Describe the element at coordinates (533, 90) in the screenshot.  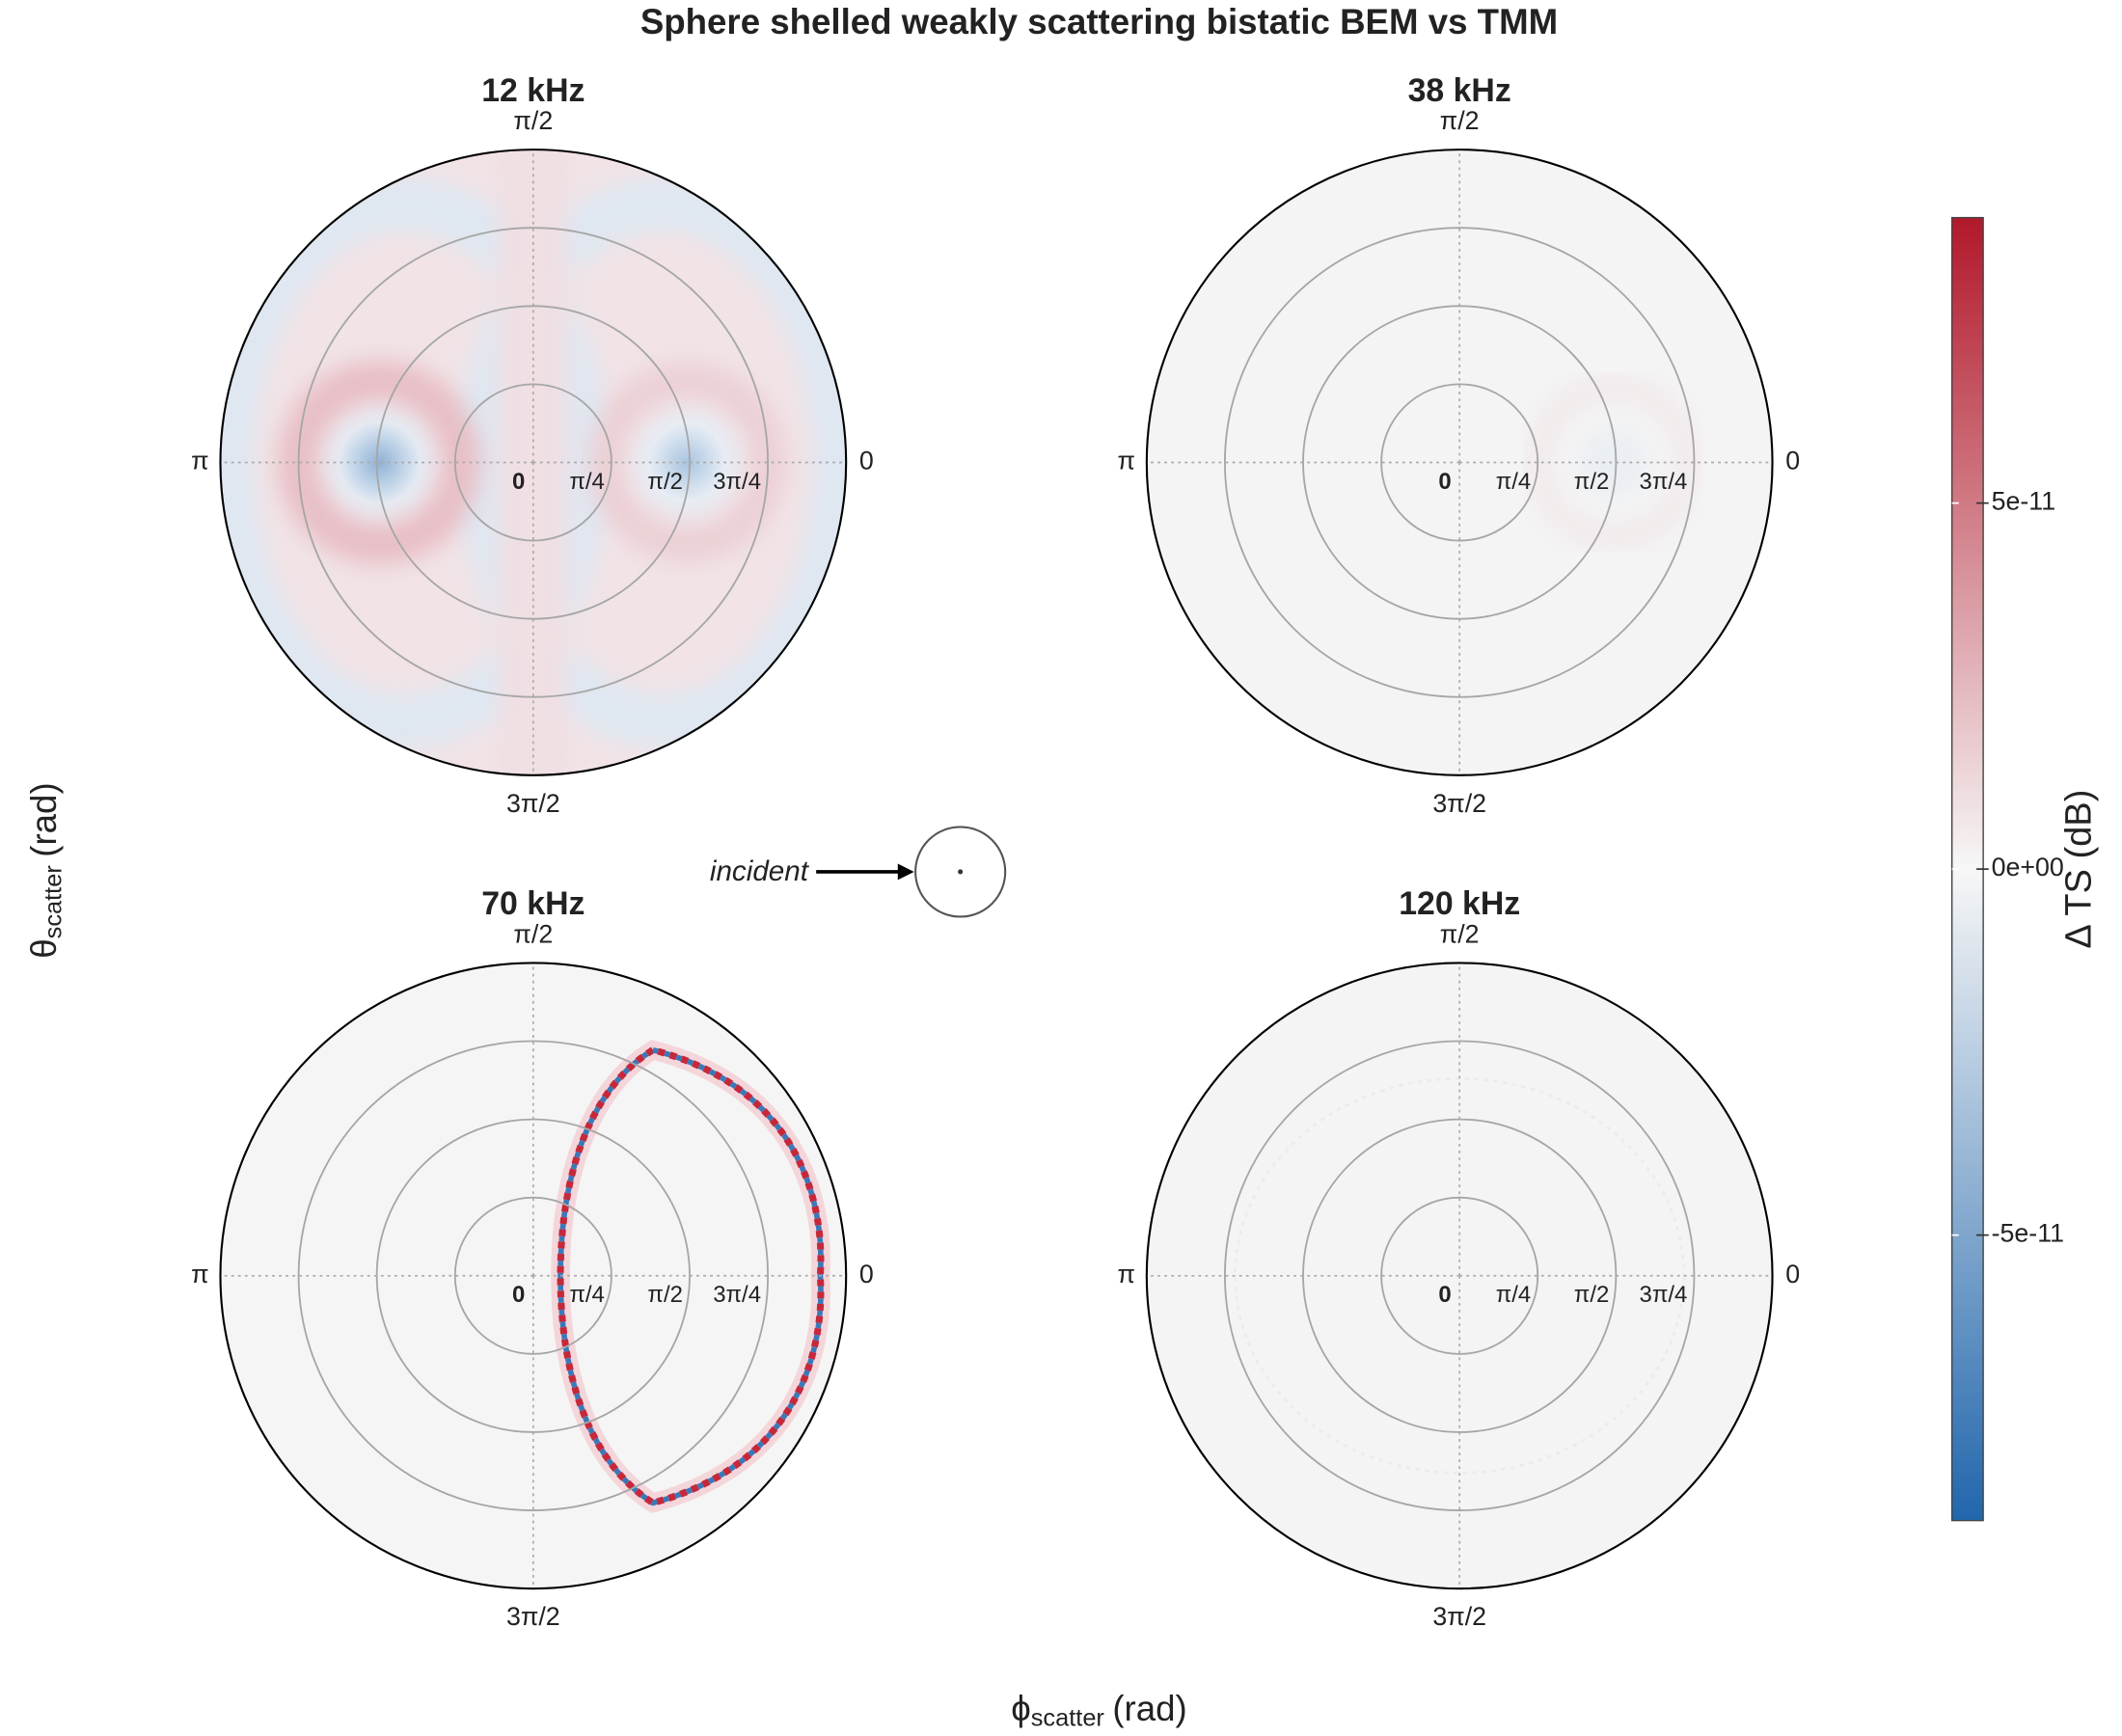
I see `panel-title: 12 kHz` at that location.